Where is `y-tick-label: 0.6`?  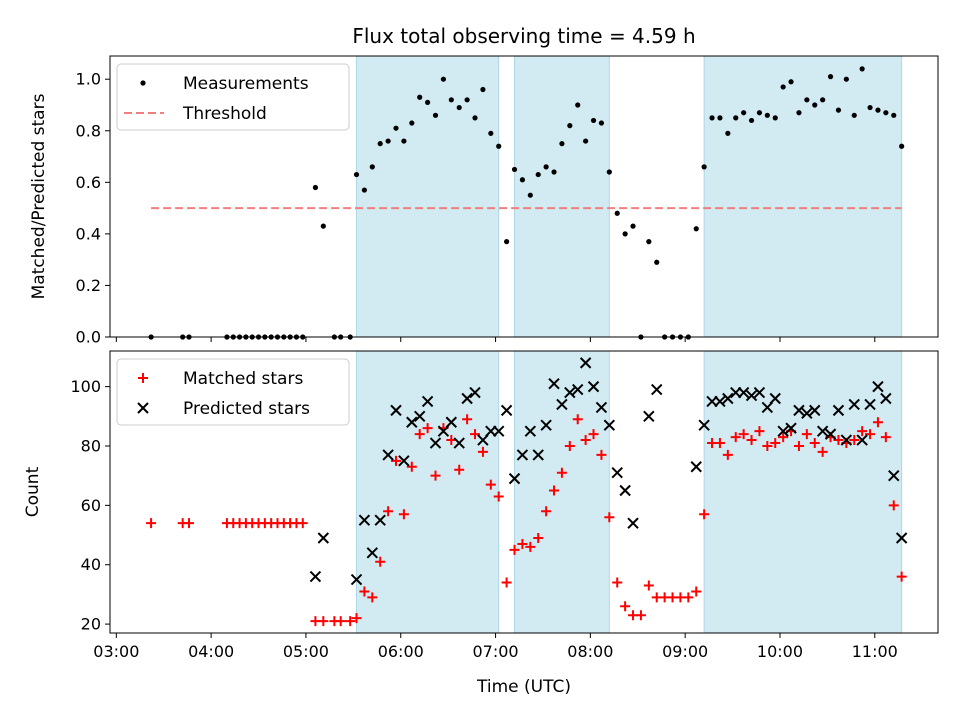 y-tick-label: 0.6 is located at coordinates (88, 182).